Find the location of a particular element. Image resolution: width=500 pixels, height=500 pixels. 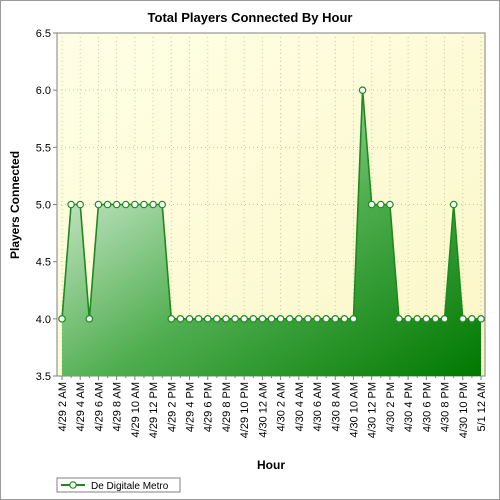

y-tick-label: 6.0 is located at coordinates (43, 91).